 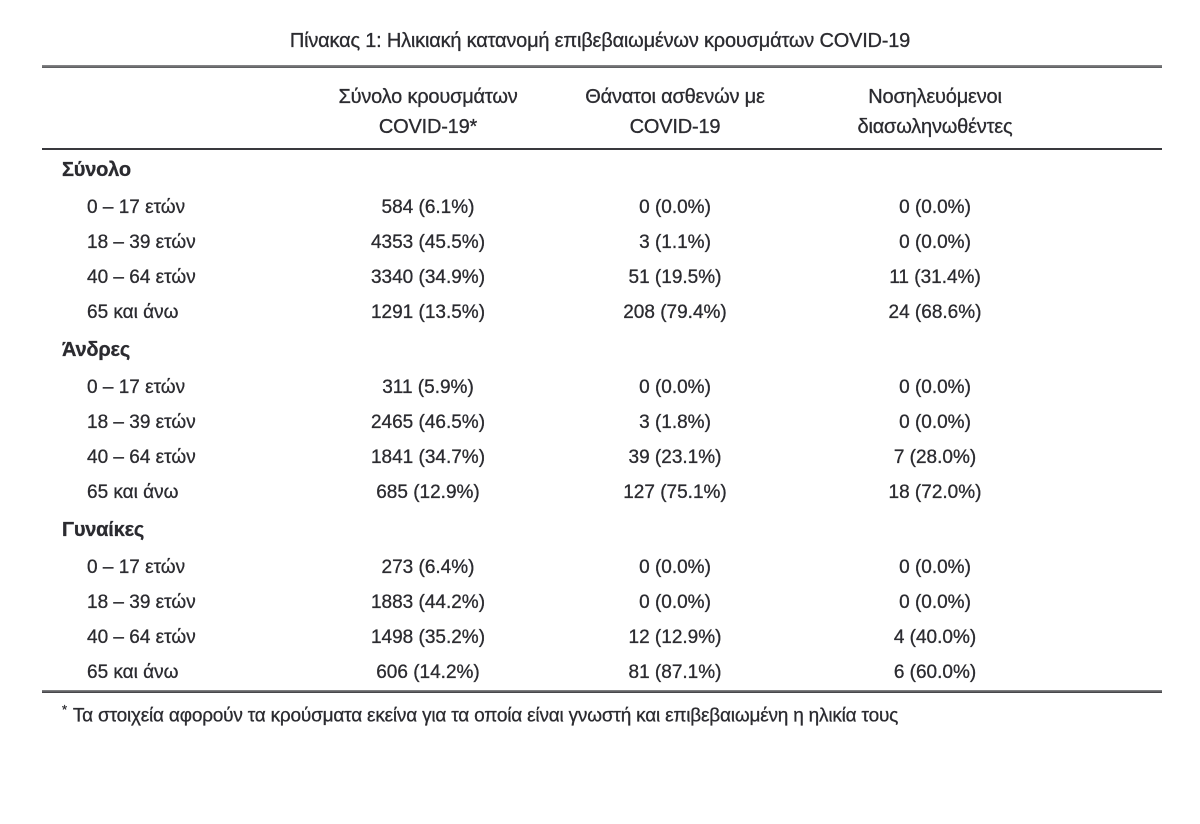 What do you see at coordinates (935, 637) in the screenshot?
I see `cell-intubated: 4 (40.0%)` at bounding box center [935, 637].